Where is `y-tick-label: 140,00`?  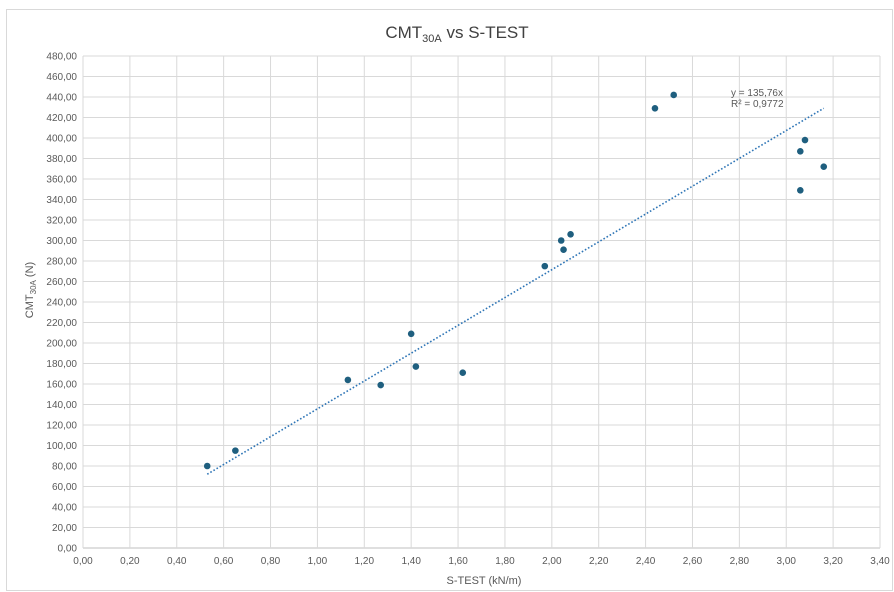 y-tick-label: 140,00 is located at coordinates (61, 405).